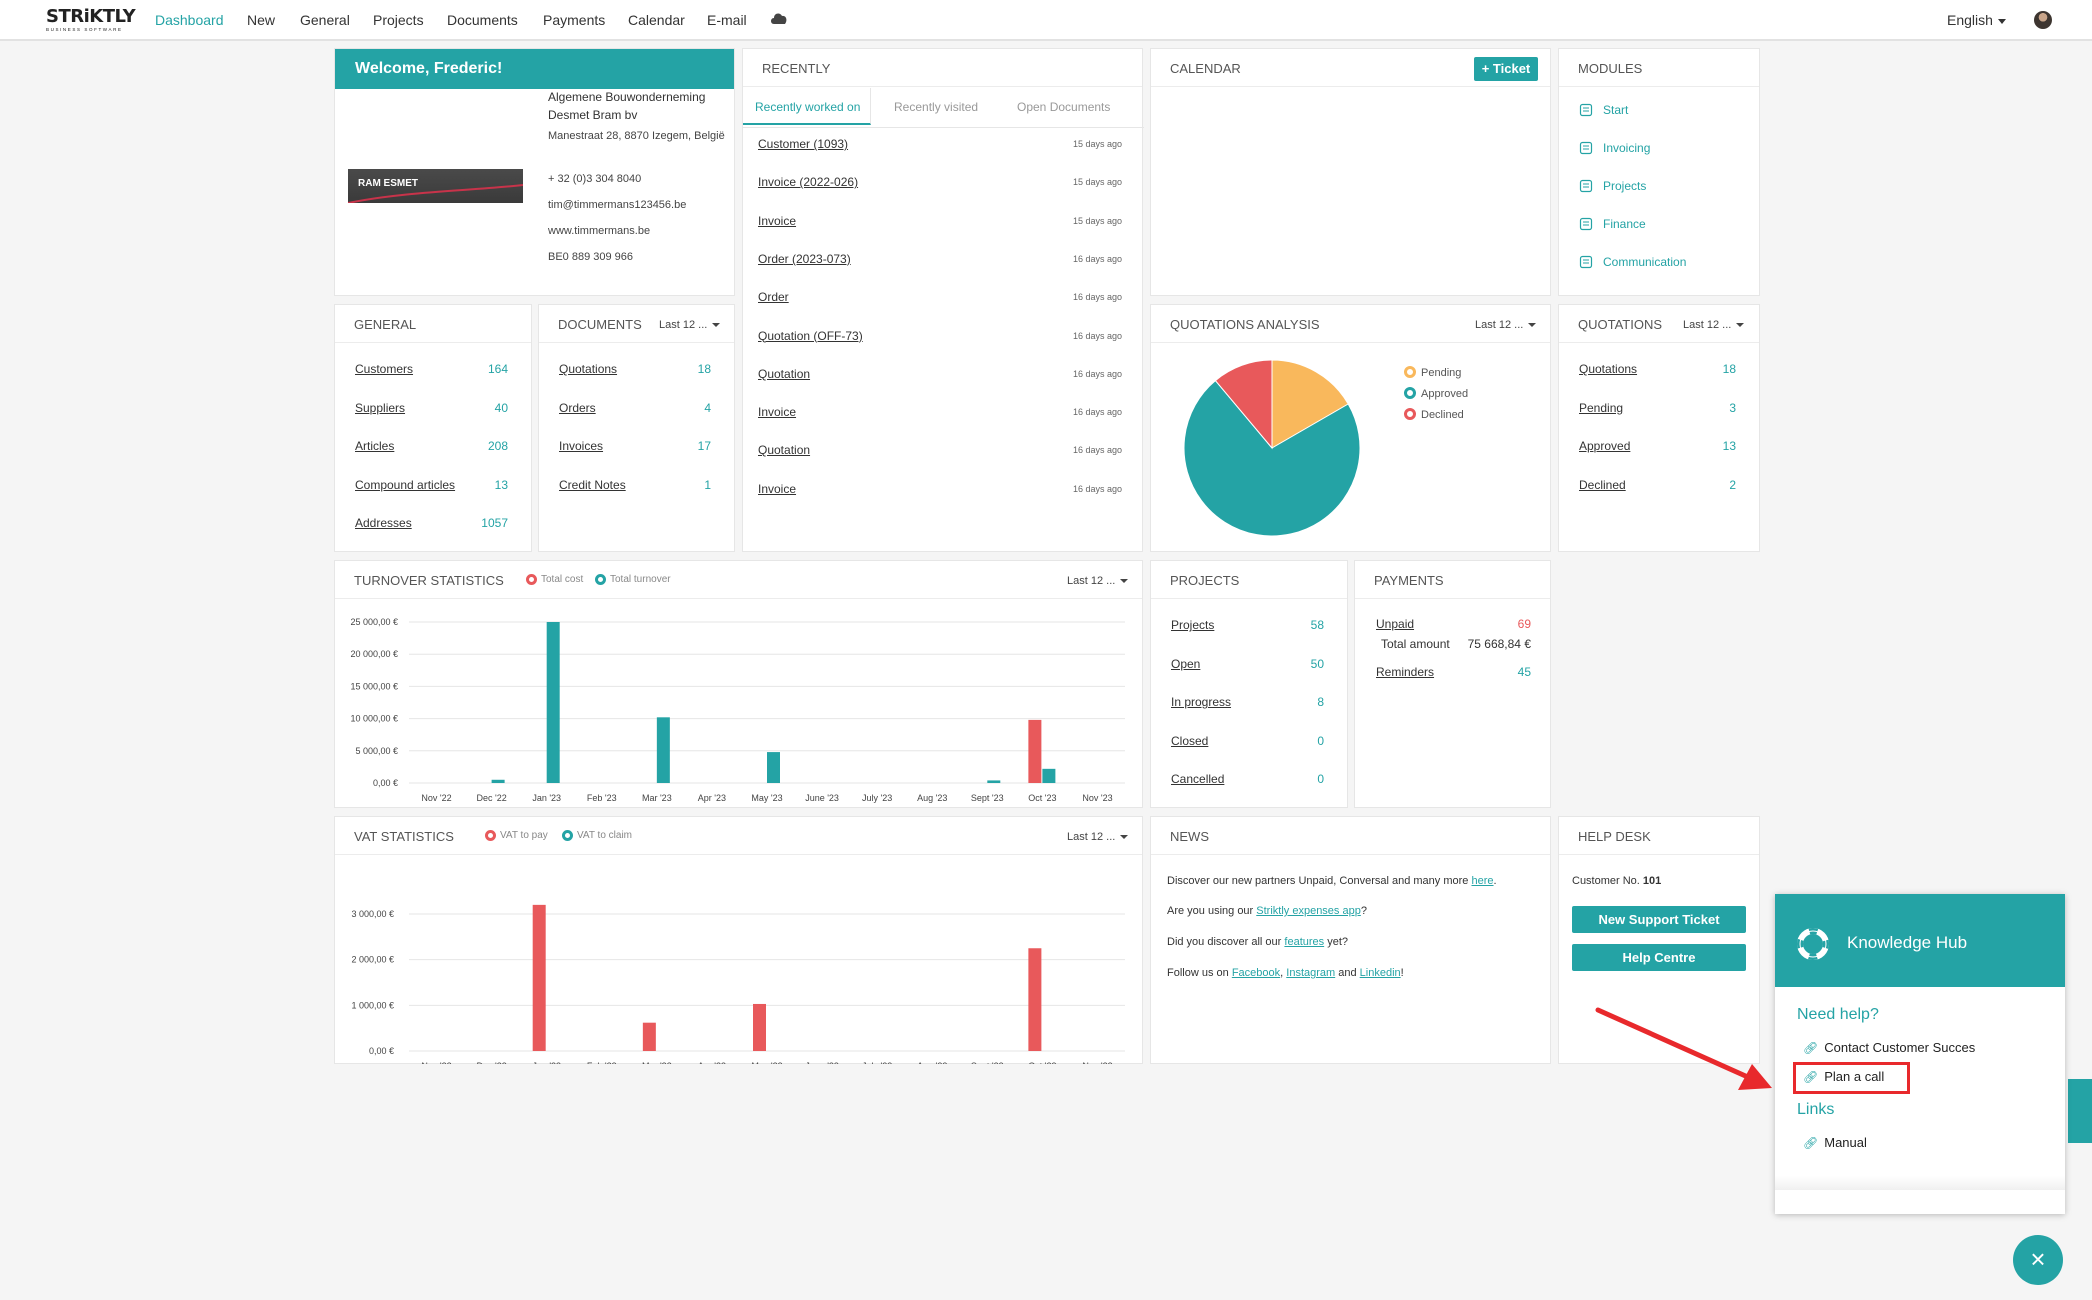  What do you see at coordinates (1395, 624) in the screenshot?
I see `unpaid-link: Unpaid` at bounding box center [1395, 624].